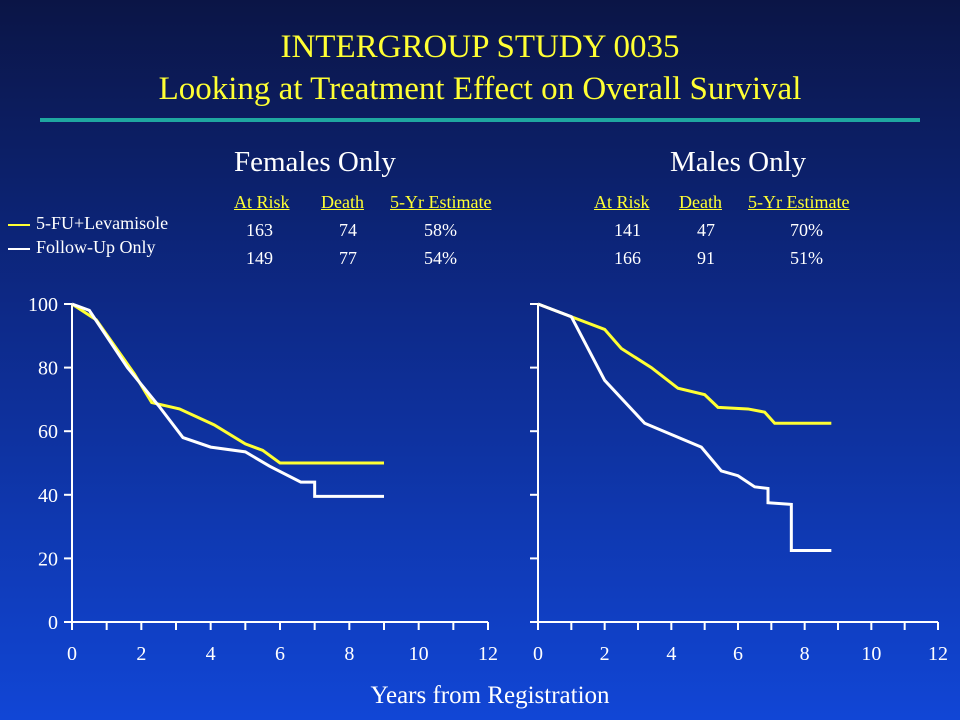 The width and height of the screenshot is (960, 720). Describe the element at coordinates (348, 230) in the screenshot. I see `stats-death: 74` at that location.